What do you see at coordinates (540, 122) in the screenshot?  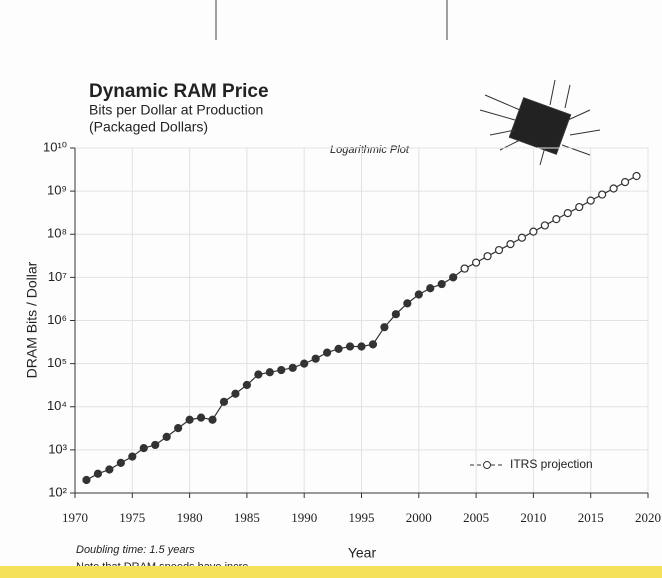 I see `chip-illustration` at bounding box center [540, 122].